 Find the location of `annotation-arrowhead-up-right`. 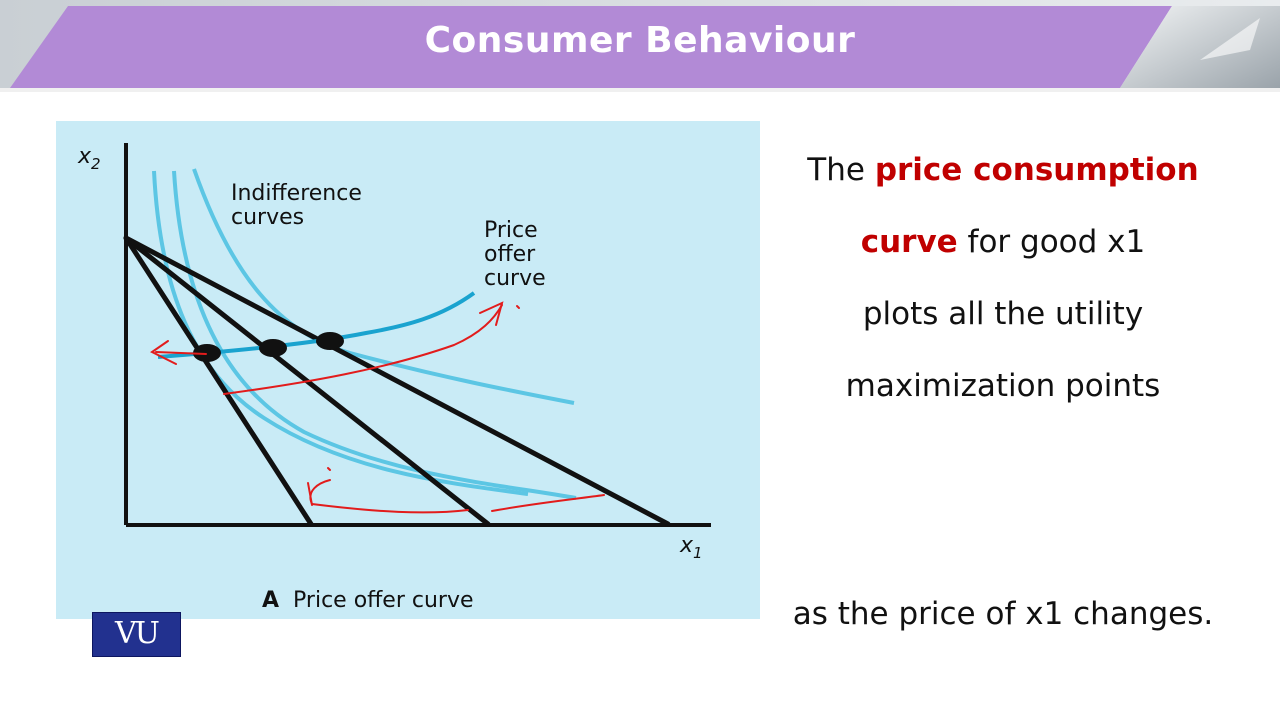

annotation-arrowhead-up-right is located at coordinates (491, 313).